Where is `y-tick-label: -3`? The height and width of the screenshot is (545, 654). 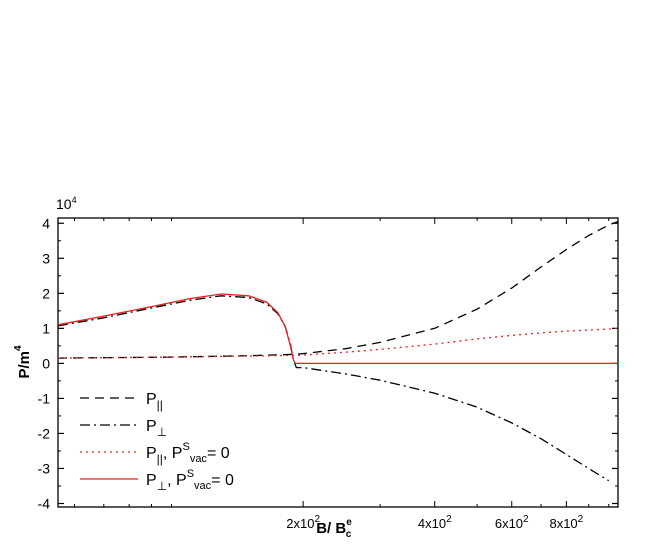
y-tick-label: -3 is located at coordinates (44, 468).